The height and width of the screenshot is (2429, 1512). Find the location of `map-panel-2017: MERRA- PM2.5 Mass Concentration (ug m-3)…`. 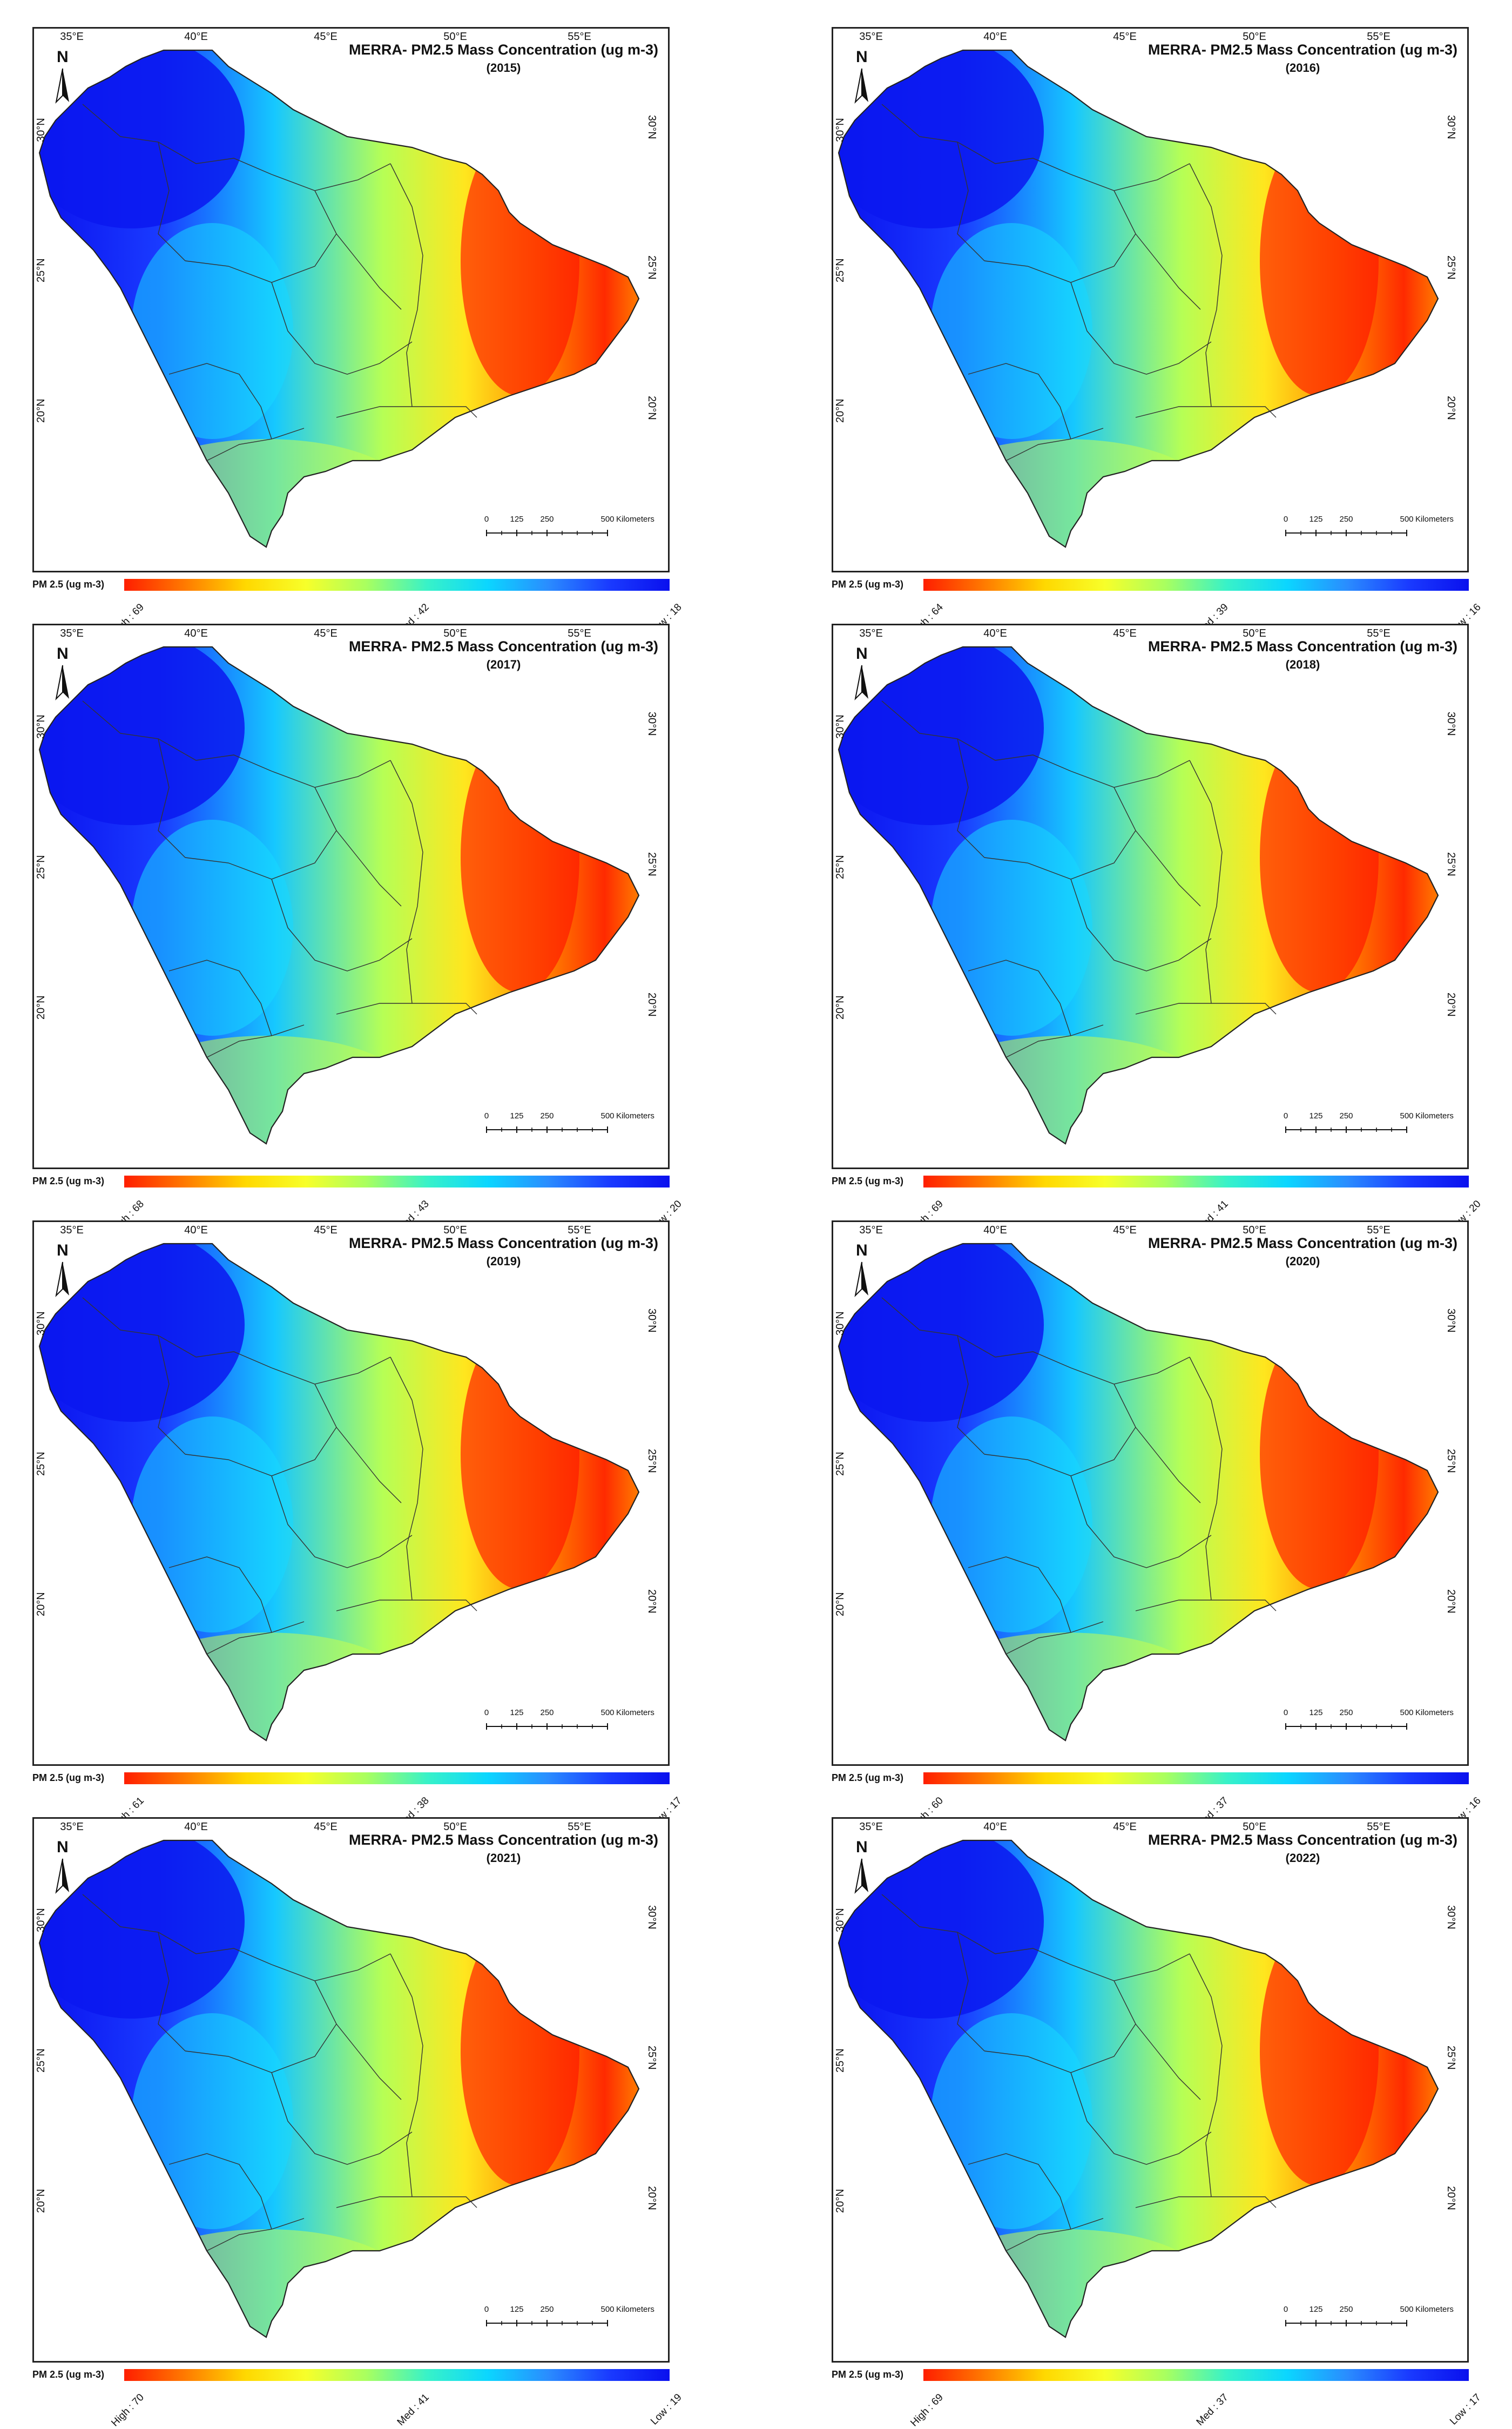

map-panel-2017: MERRA- PM2.5 Mass Concentration (ug m-3)… is located at coordinates (347, 919).